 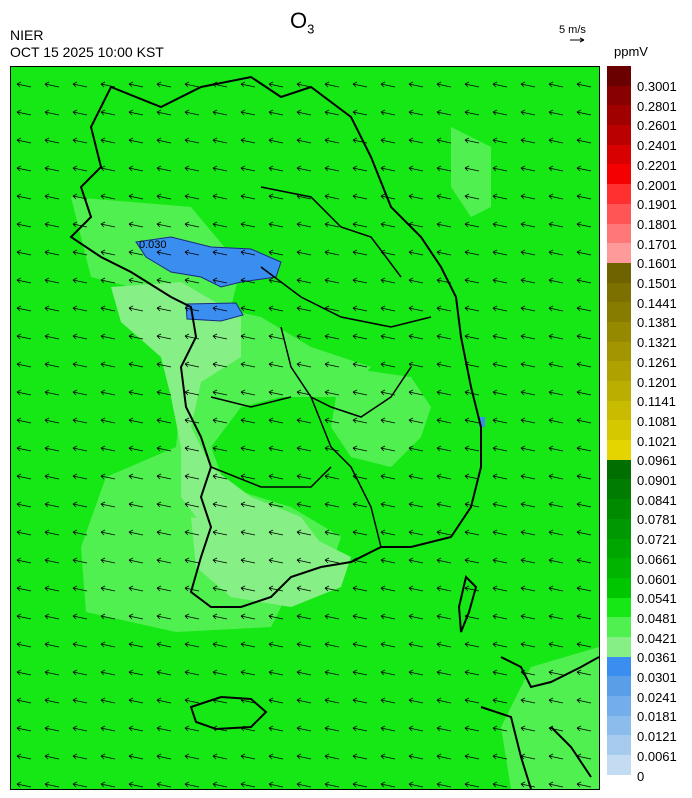 What do you see at coordinates (214, 312) in the screenshot?
I see `high-zone-incheon` at bounding box center [214, 312].